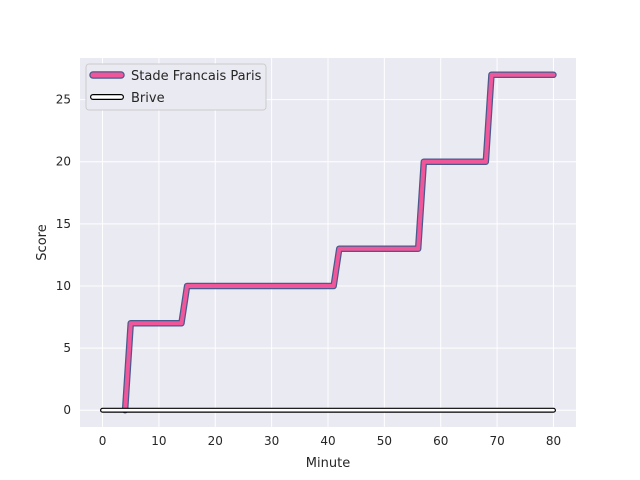 The height and width of the screenshot is (480, 640). I want to click on y-tick-label: 15, so click(63, 224).